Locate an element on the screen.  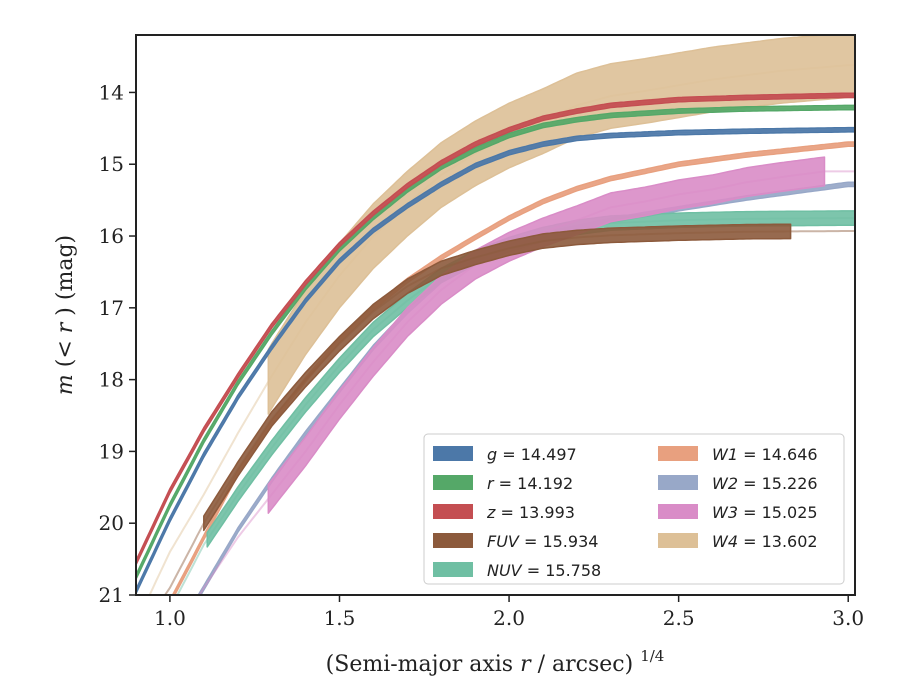
x-axis-title-exp: 1/4 is located at coordinates (652, 656).